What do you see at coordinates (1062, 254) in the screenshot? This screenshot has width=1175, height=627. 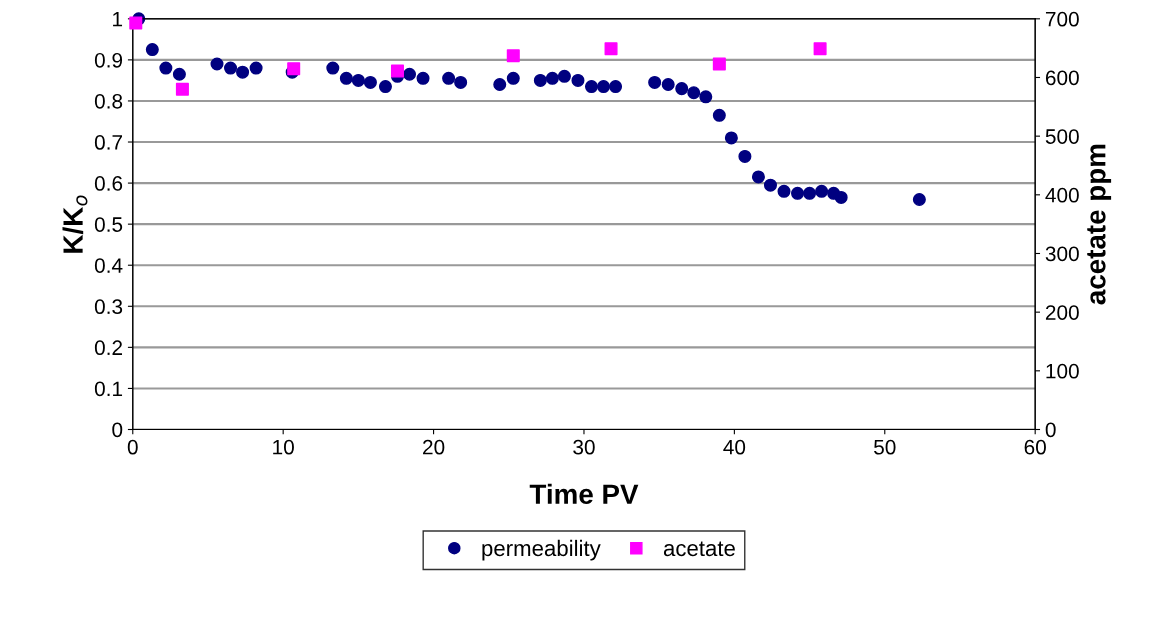 I see `y2-tick-label: 300` at bounding box center [1062, 254].